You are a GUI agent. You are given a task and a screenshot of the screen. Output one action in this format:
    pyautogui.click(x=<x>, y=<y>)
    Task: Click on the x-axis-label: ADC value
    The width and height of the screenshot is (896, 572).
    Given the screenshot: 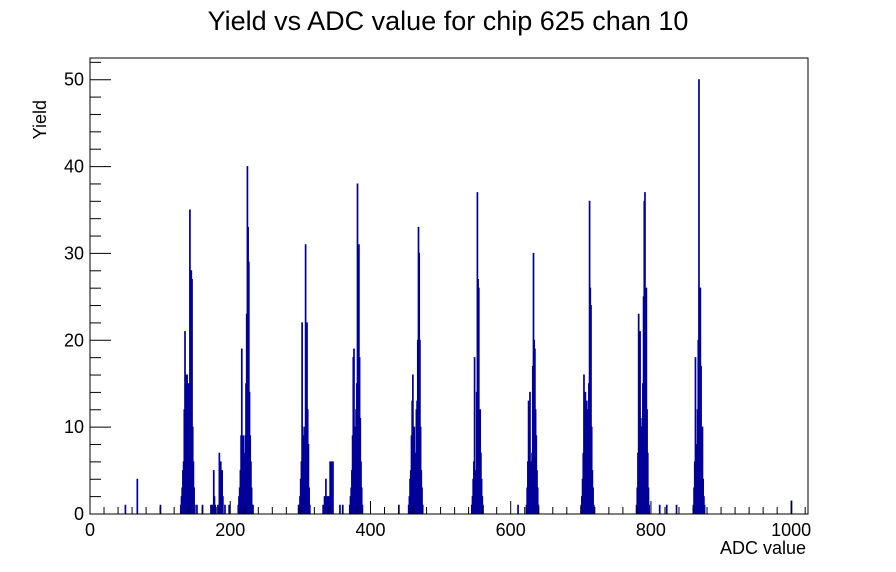 What is the action you would take?
    pyautogui.click(x=763, y=548)
    